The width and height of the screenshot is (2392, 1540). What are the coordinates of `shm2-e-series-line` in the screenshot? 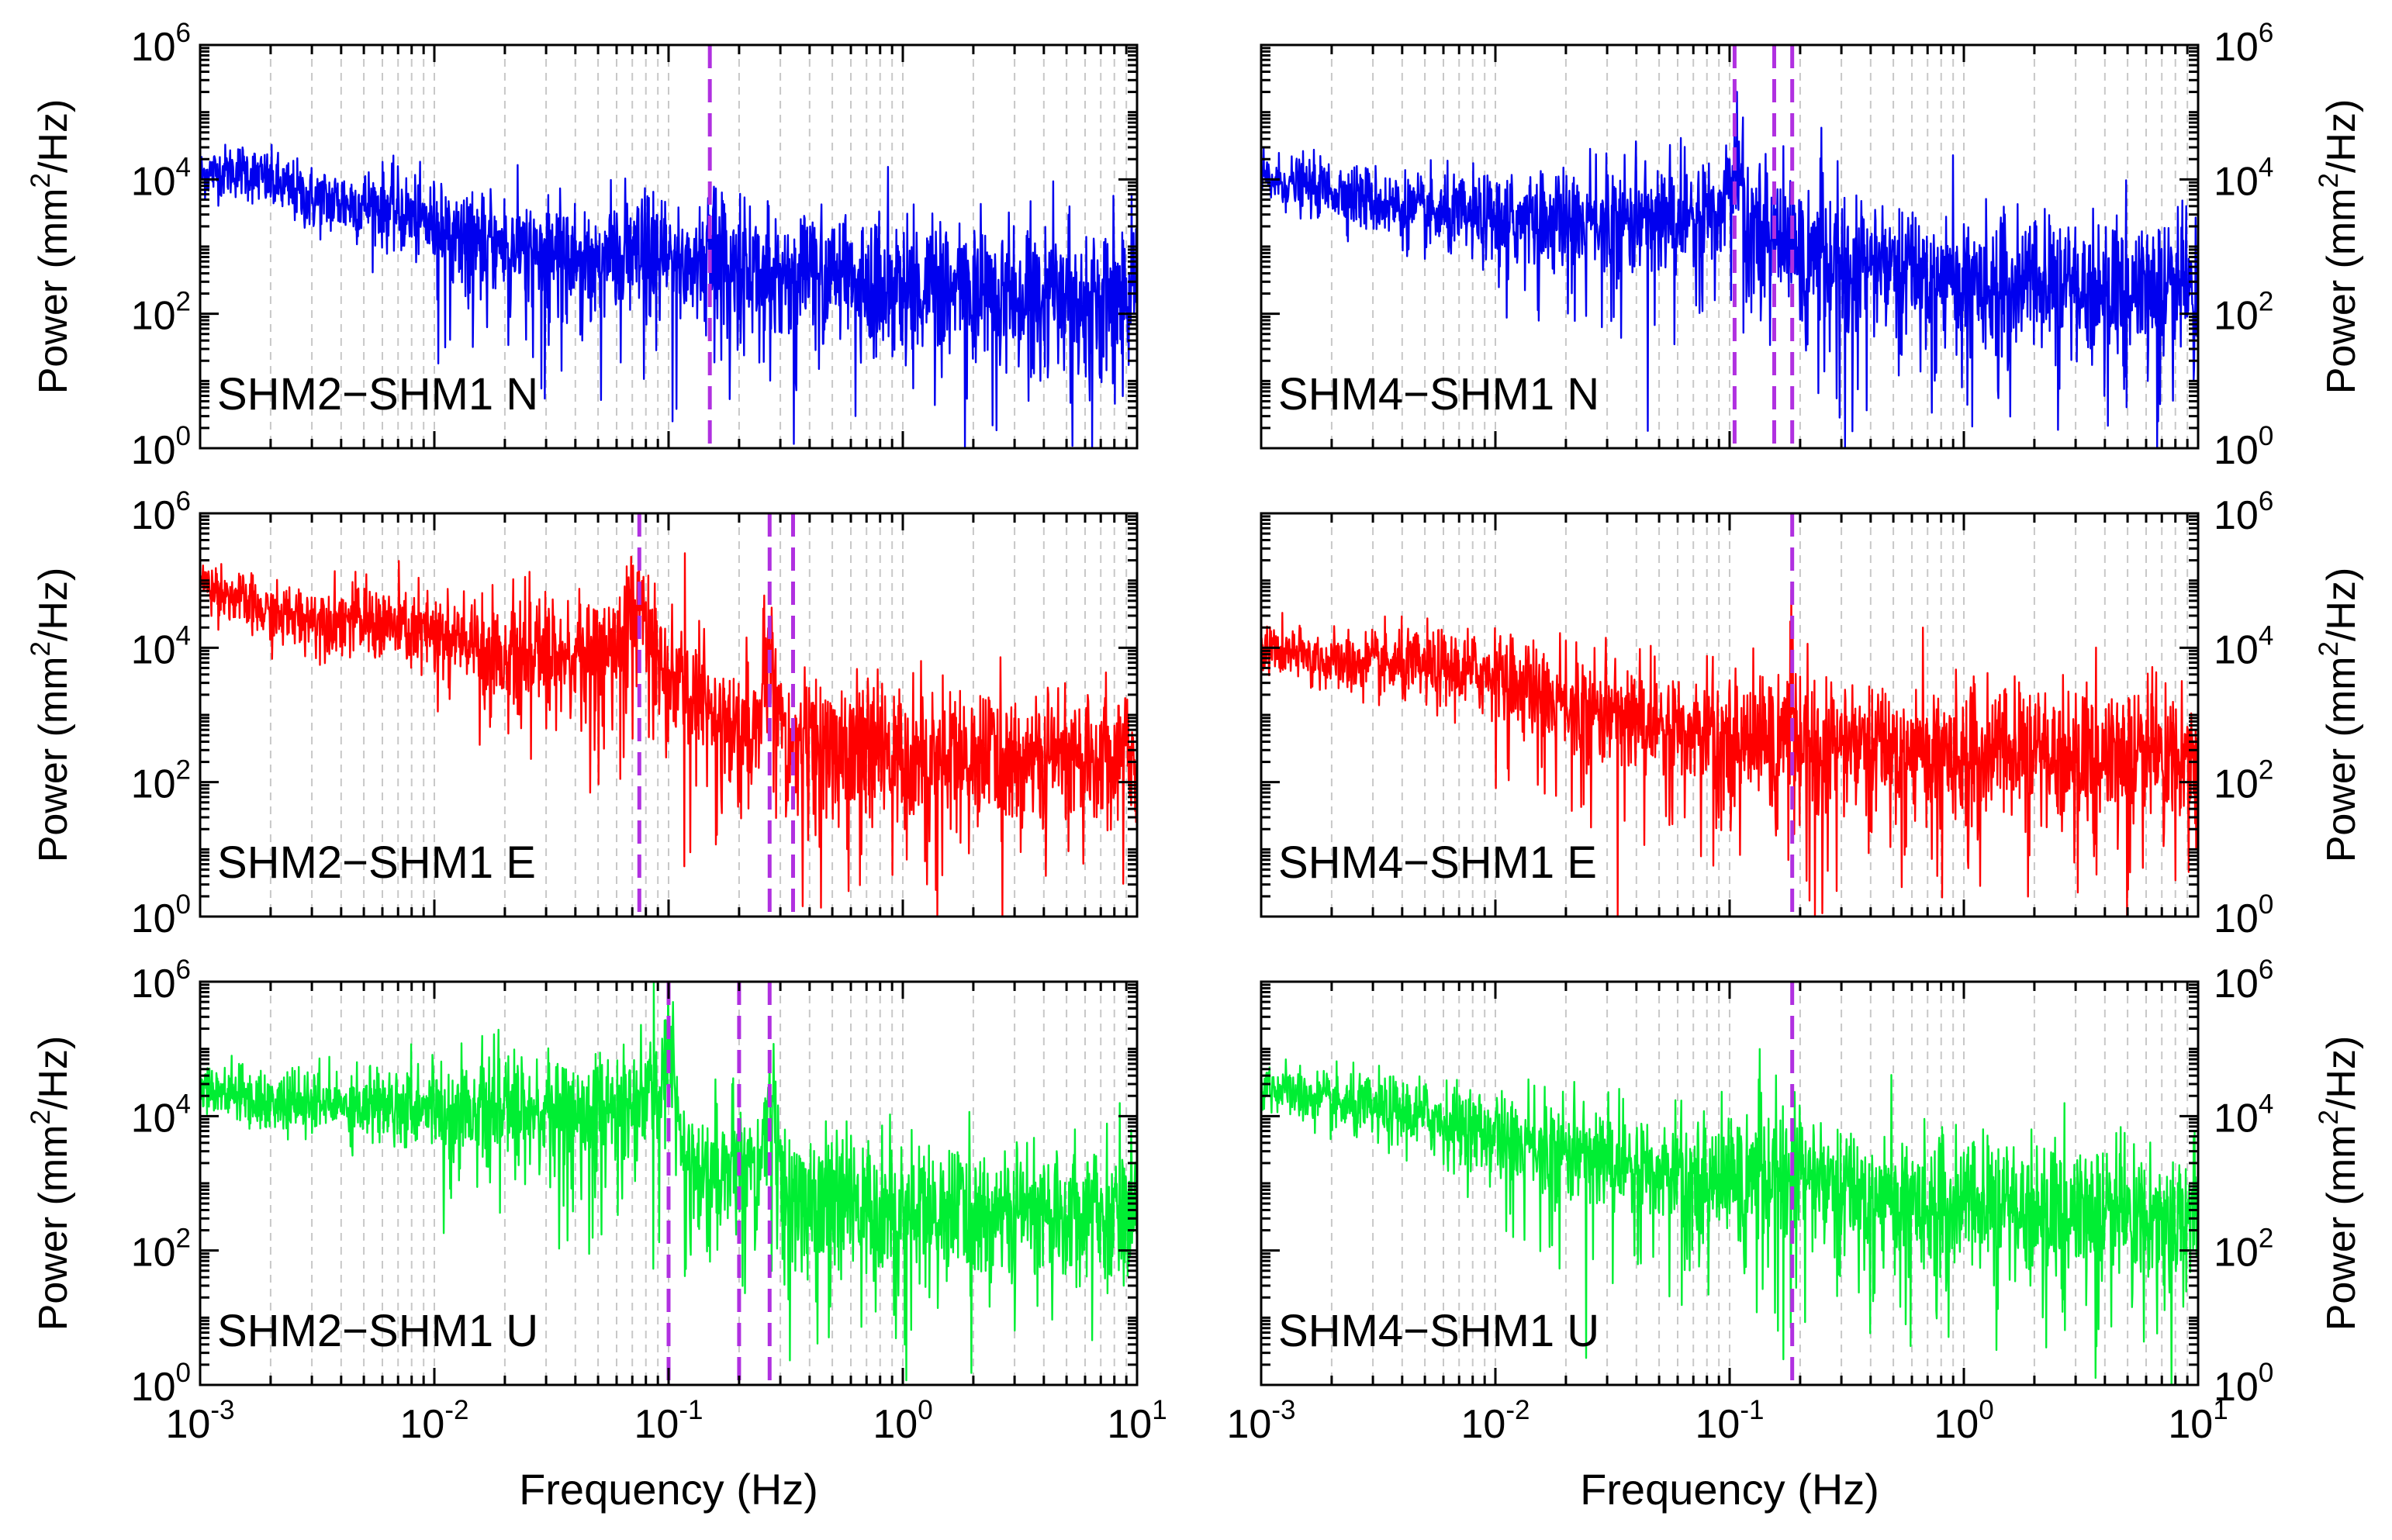 It's located at (668, 734).